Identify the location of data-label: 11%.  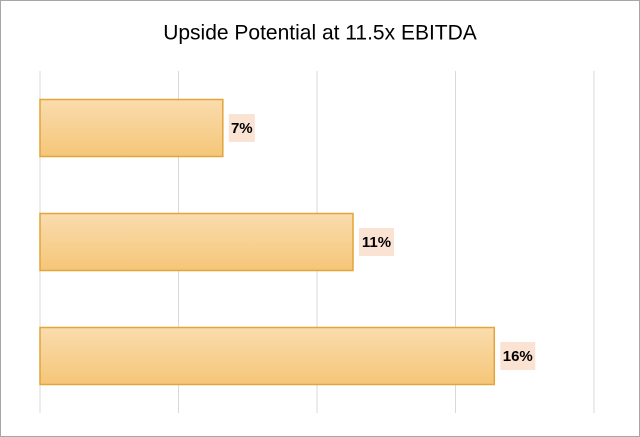
(376, 242).